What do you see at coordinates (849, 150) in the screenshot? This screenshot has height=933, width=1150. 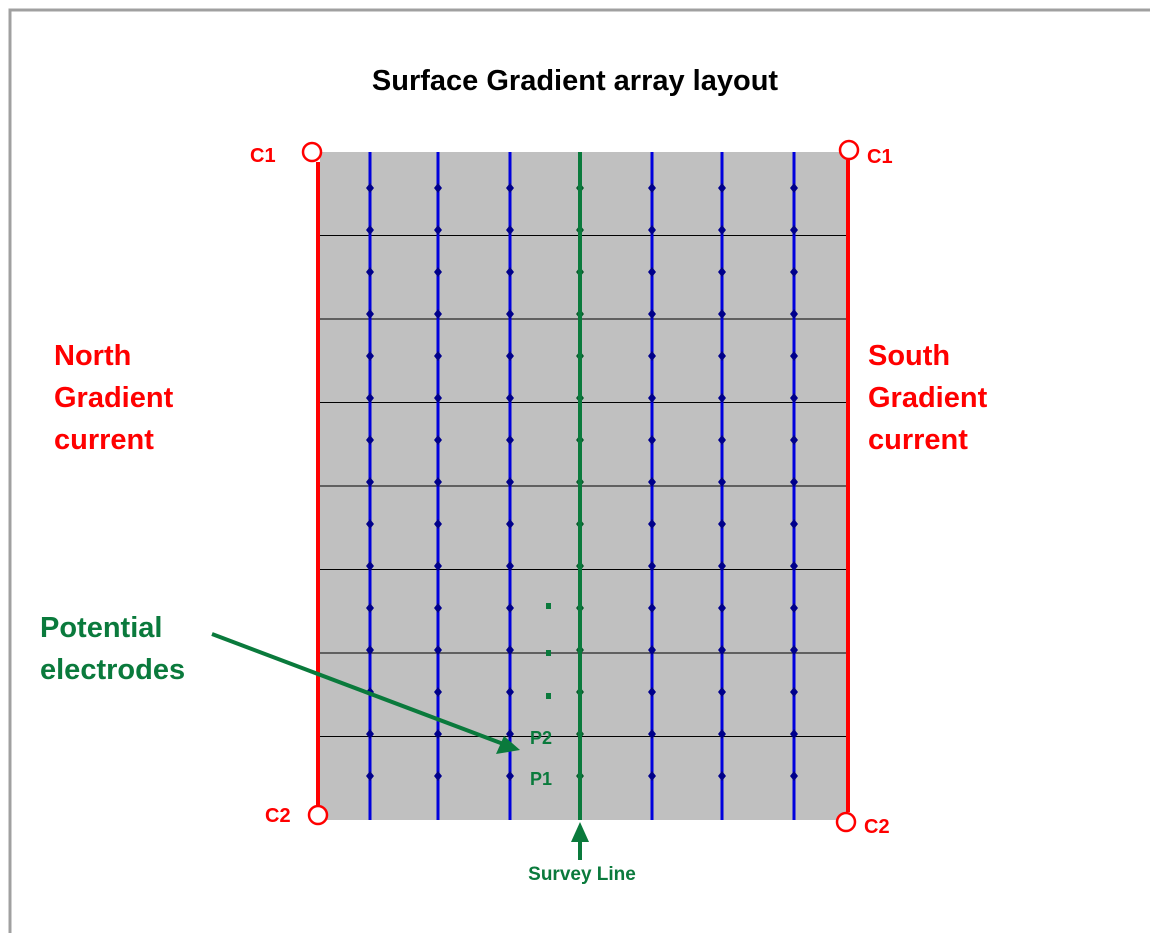 I see `electrode-c1-right` at bounding box center [849, 150].